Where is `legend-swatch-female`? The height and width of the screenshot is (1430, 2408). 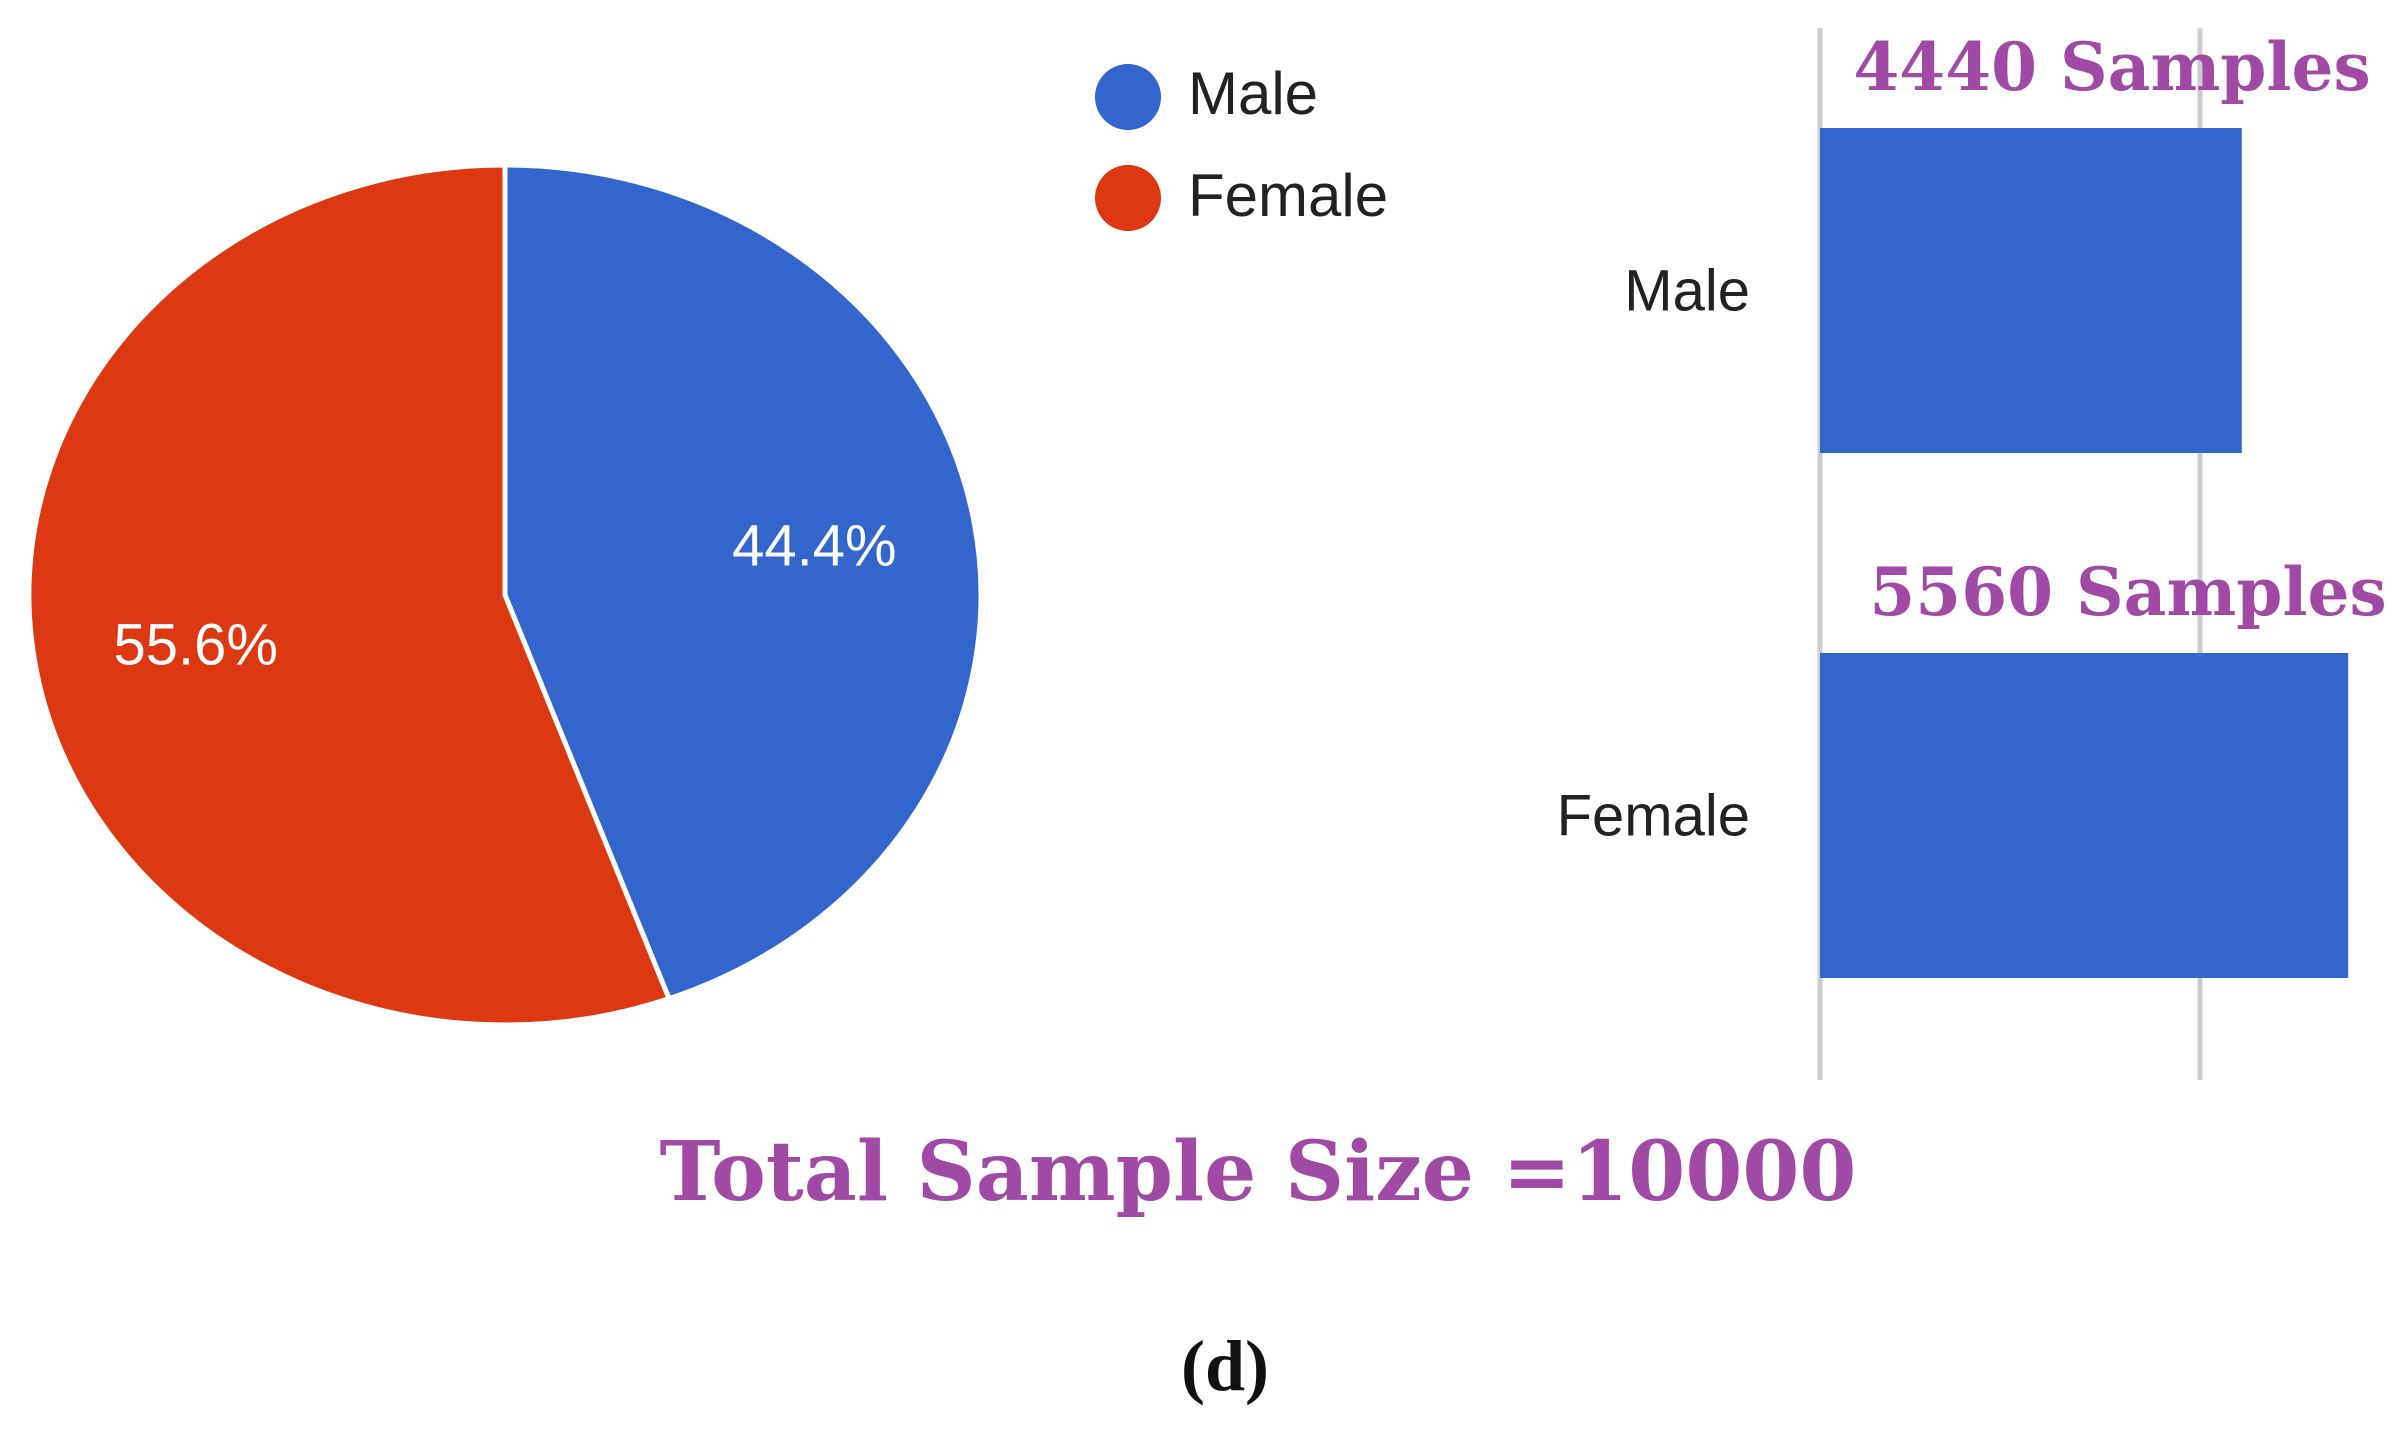 legend-swatch-female is located at coordinates (1128, 198).